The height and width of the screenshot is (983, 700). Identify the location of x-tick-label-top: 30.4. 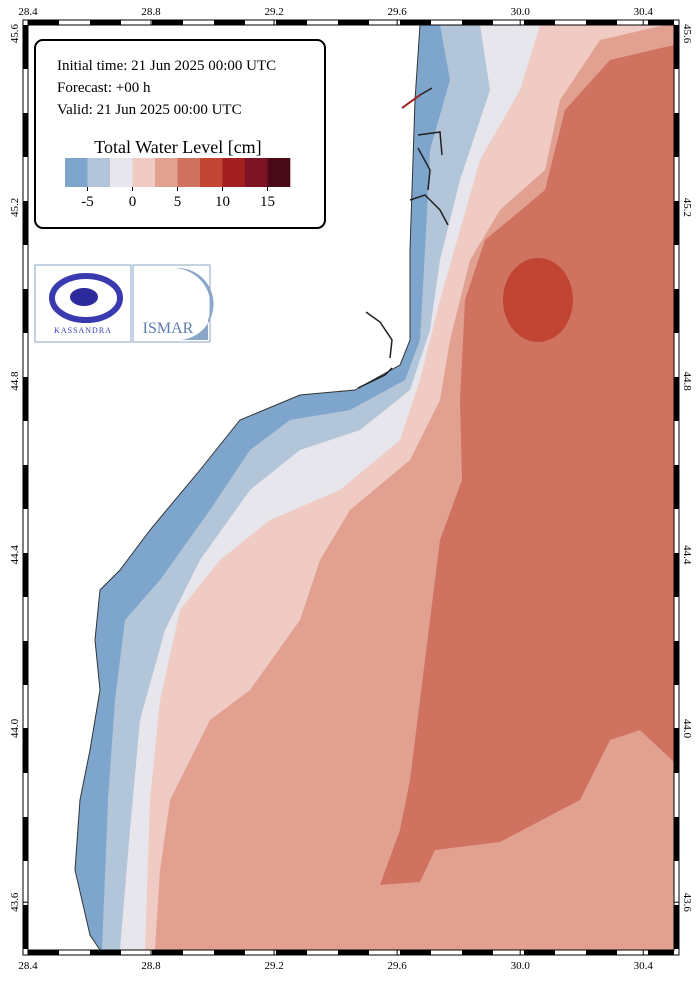
(644, 12).